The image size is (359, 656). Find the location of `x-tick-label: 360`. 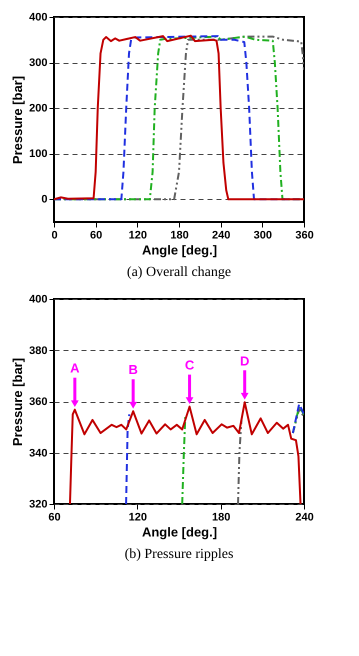

x-tick-label: 360 is located at coordinates (304, 236).